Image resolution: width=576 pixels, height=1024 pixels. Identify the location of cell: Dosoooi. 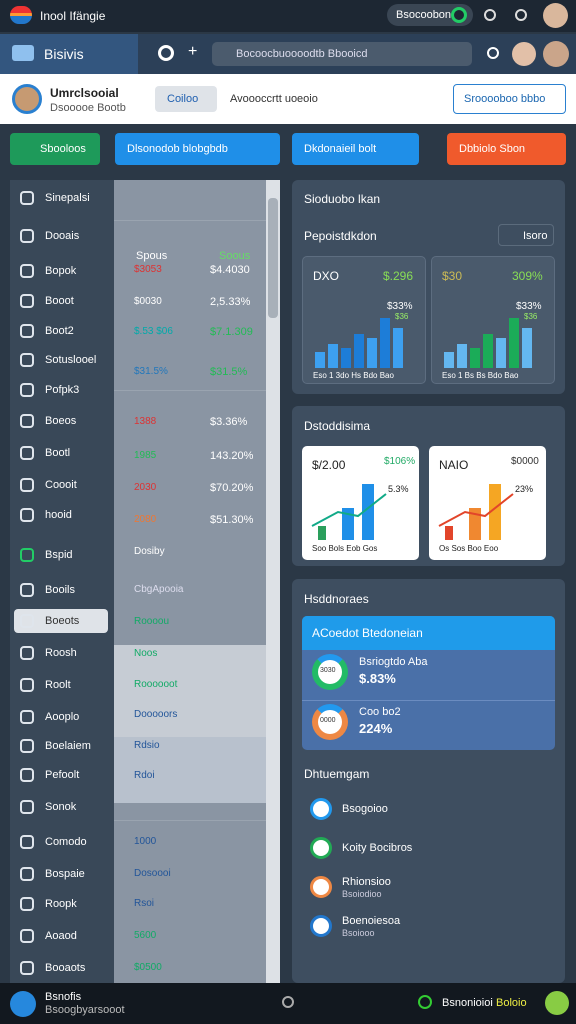
(152, 873).